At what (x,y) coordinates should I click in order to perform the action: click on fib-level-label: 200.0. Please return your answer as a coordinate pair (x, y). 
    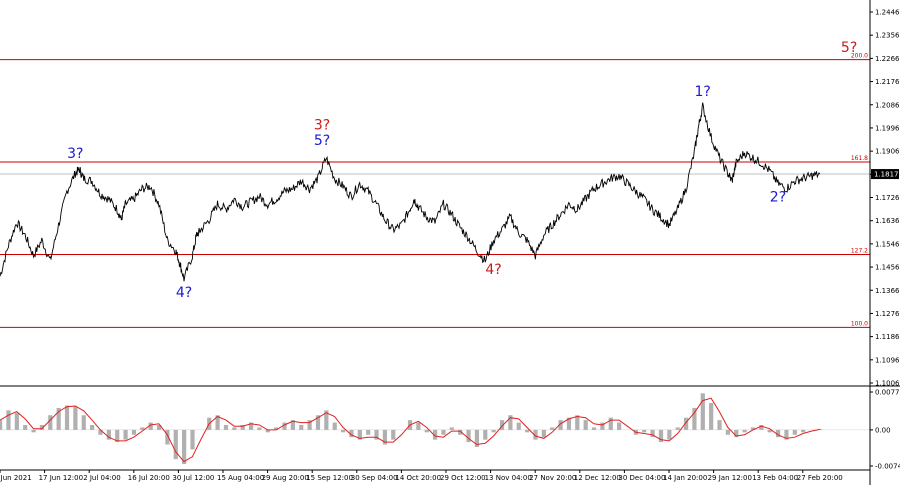
    Looking at the image, I should click on (859, 56).